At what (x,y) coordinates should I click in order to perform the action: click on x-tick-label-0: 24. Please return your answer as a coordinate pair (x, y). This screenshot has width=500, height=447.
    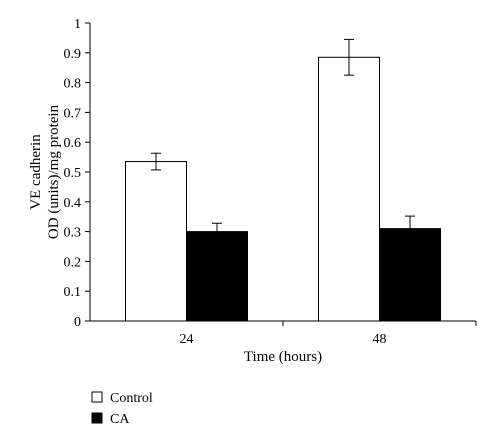
    Looking at the image, I should click on (187, 339).